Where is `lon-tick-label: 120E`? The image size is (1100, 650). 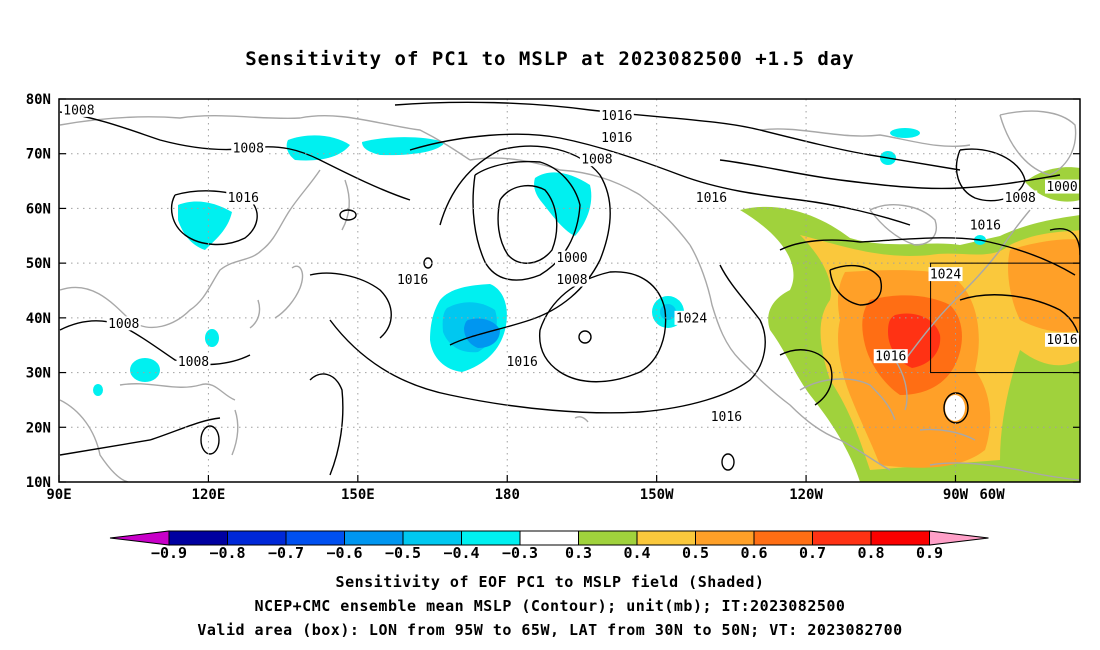
lon-tick-label: 120E is located at coordinates (209, 495).